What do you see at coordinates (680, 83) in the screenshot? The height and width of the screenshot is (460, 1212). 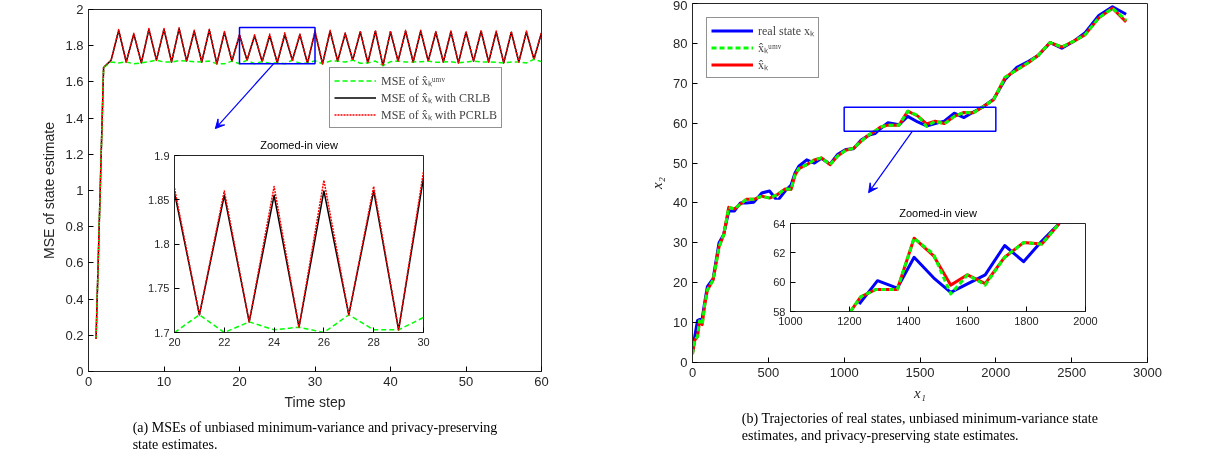 I see `y-tick-label: 70` at bounding box center [680, 83].